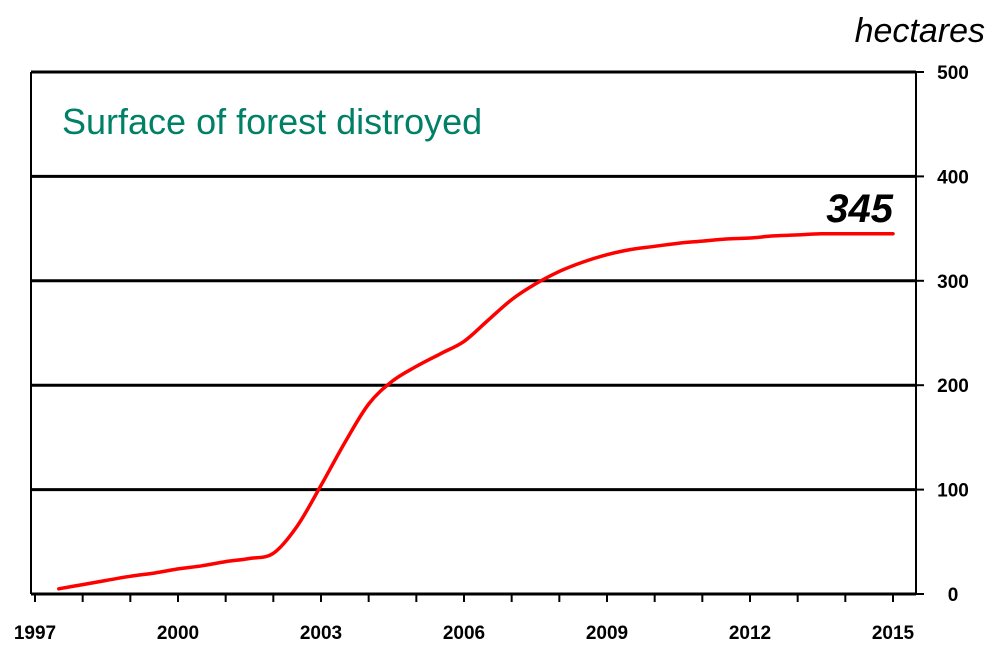 The height and width of the screenshot is (648, 994). Describe the element at coordinates (859, 209) in the screenshot. I see `end-value-label: 345` at that location.